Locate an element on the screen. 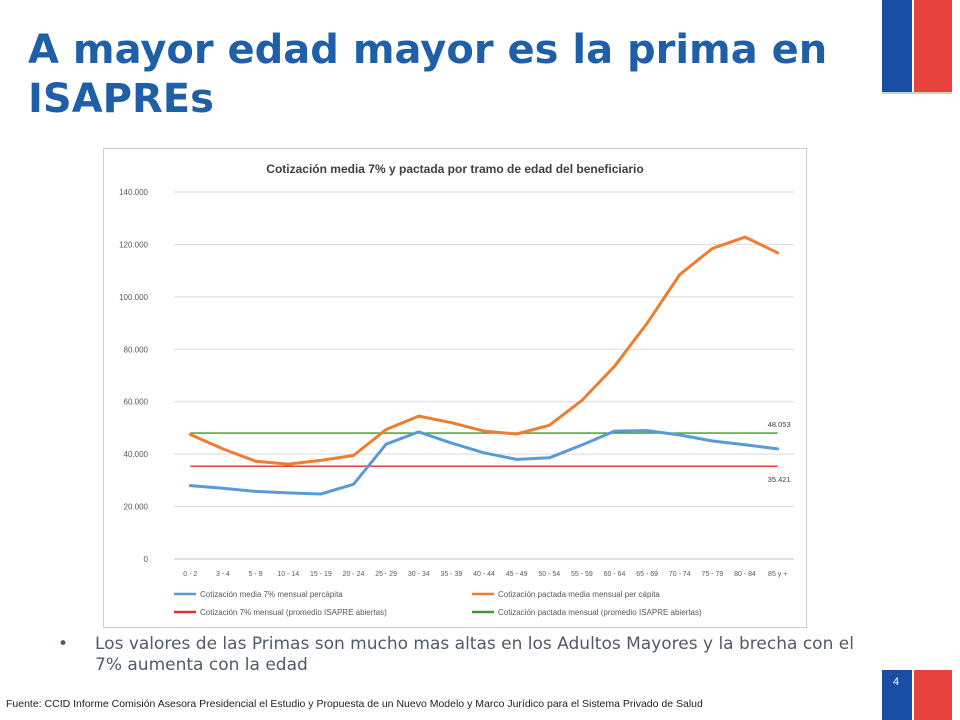 The image size is (960, 720). x-tick-label: 15 - 19 is located at coordinates (321, 574).